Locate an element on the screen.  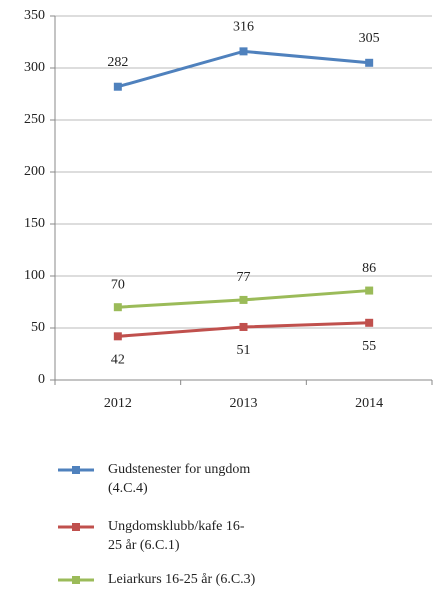
data-label: 51 is located at coordinates (244, 350).